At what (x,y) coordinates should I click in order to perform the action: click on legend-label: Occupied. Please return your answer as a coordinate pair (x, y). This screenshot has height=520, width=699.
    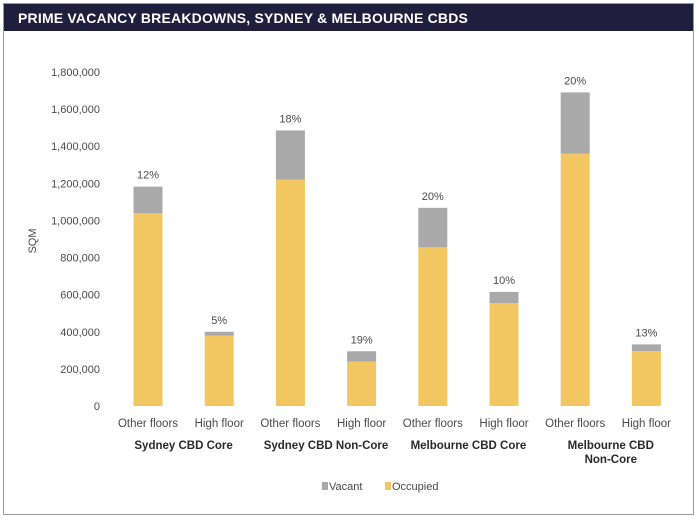
    Looking at the image, I should click on (415, 487).